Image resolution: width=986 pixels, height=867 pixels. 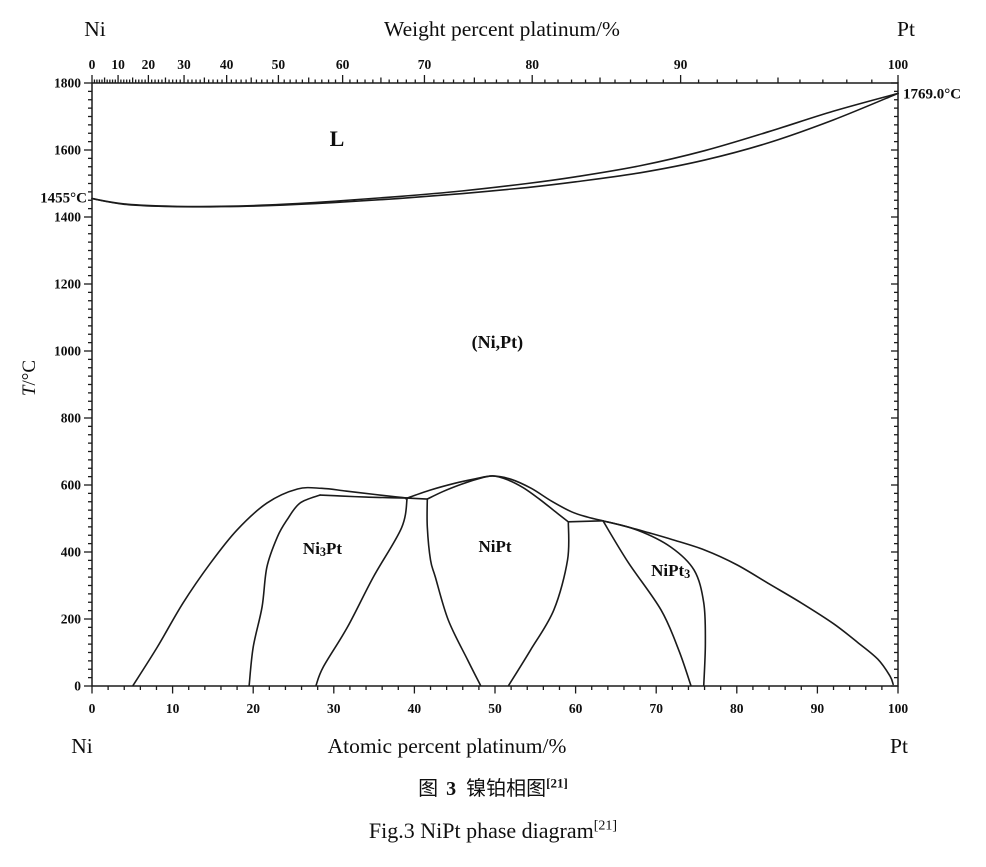 What do you see at coordinates (428, 789) in the screenshot?
I see `caption-cn-fig-label: 图` at bounding box center [428, 789].